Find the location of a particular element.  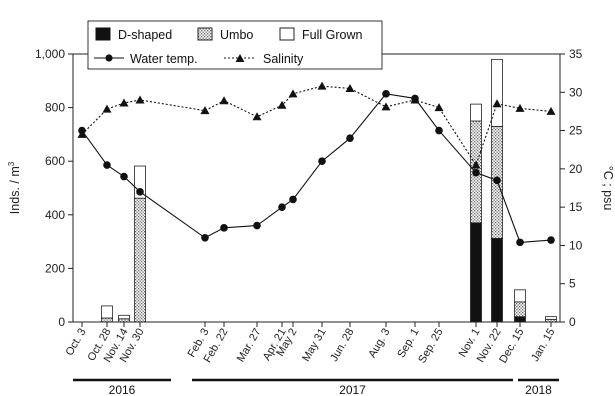

x-tick-label: Mar. 27 is located at coordinates (249, 346).